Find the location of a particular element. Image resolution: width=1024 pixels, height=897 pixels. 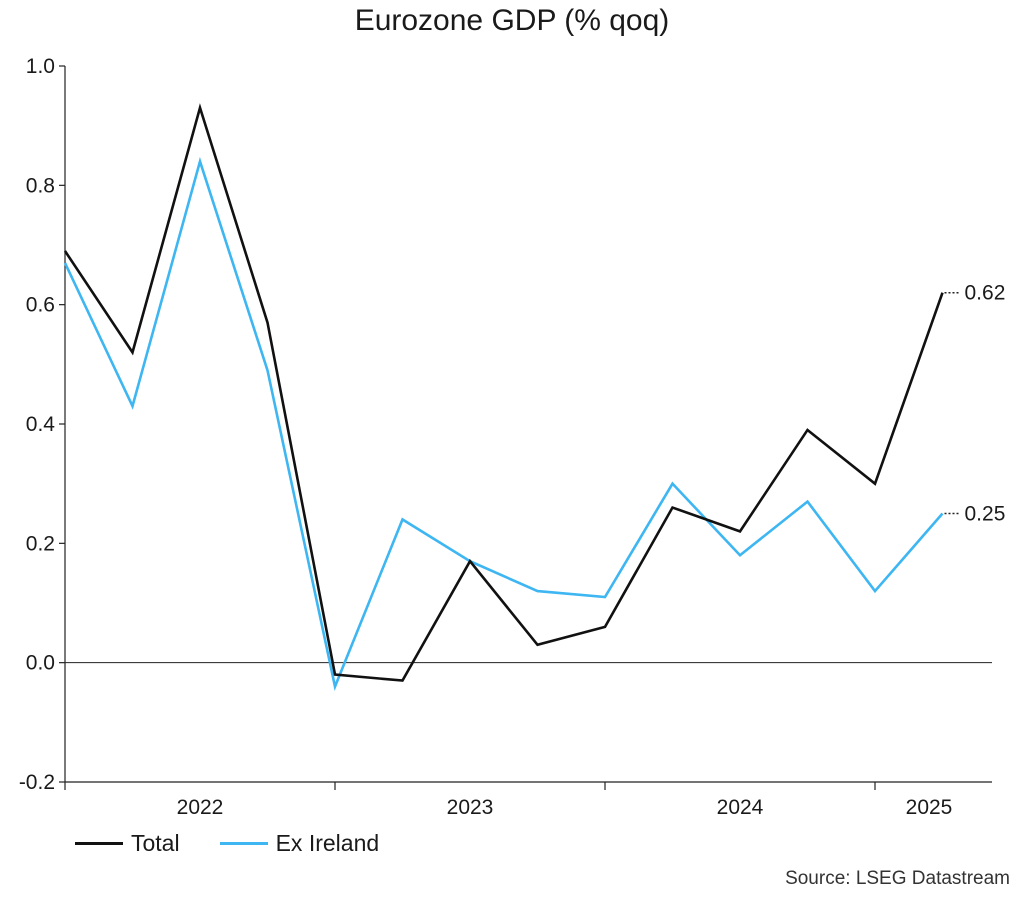

y-ticks: 1.0 0.8 0.6 0.4 0.2 0.0 -0.2 is located at coordinates (42, 424).